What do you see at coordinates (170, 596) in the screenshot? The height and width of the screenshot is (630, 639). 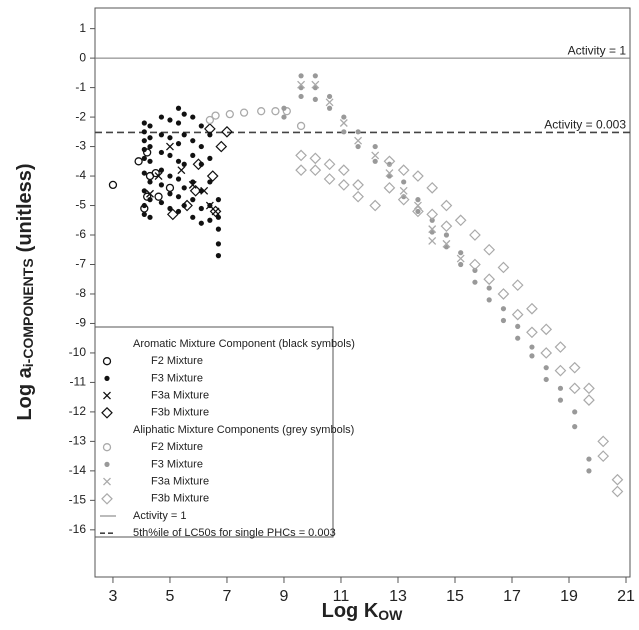 I see `x-tick-label: 5` at bounding box center [170, 596].